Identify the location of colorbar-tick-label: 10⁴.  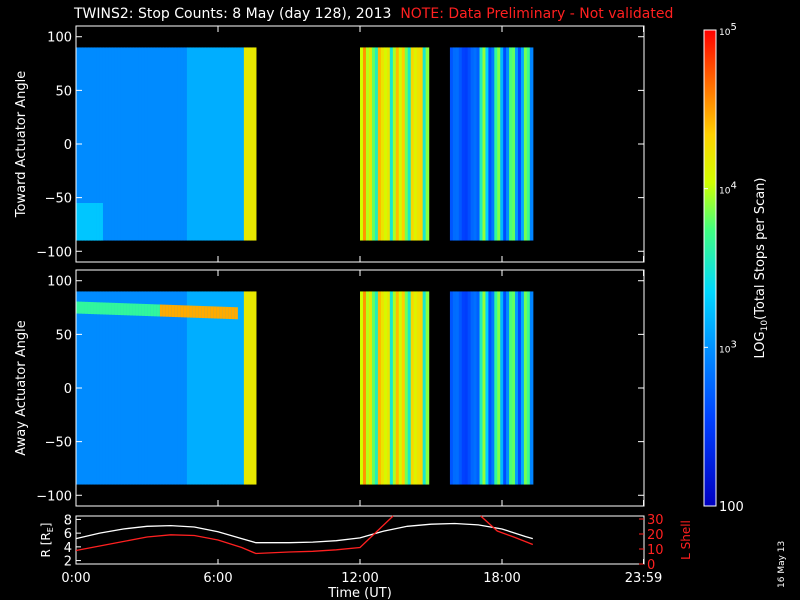
(728, 189).